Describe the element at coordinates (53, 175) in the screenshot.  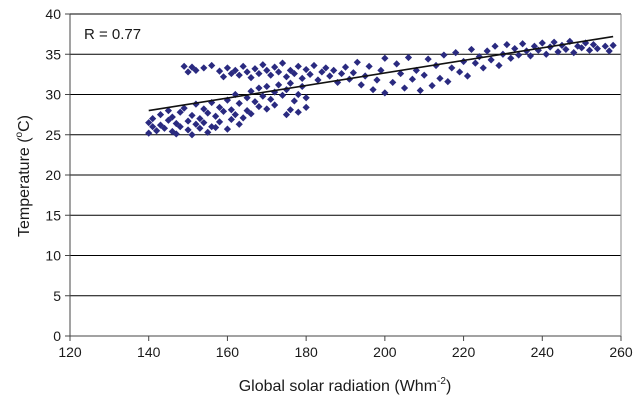
I see `y-tick-labels: 0 5 10 15 20 25 30 35 40` at that location.